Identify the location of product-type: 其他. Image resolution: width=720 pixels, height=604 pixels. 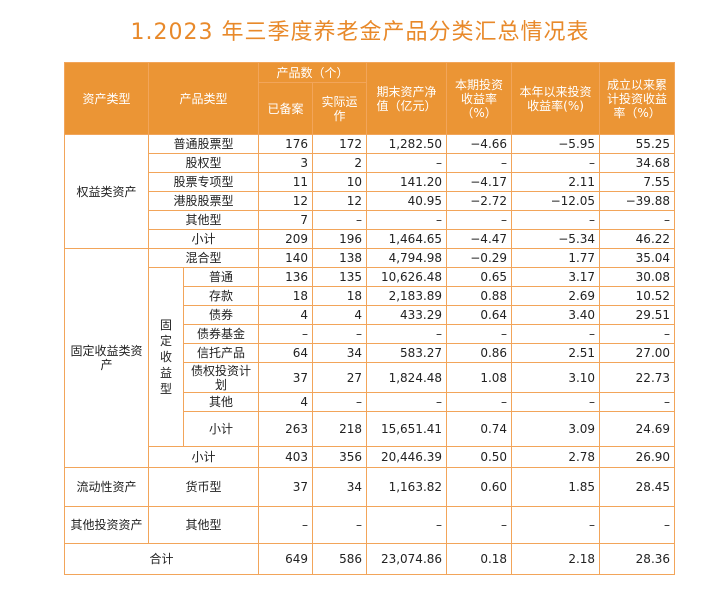
(221, 402).